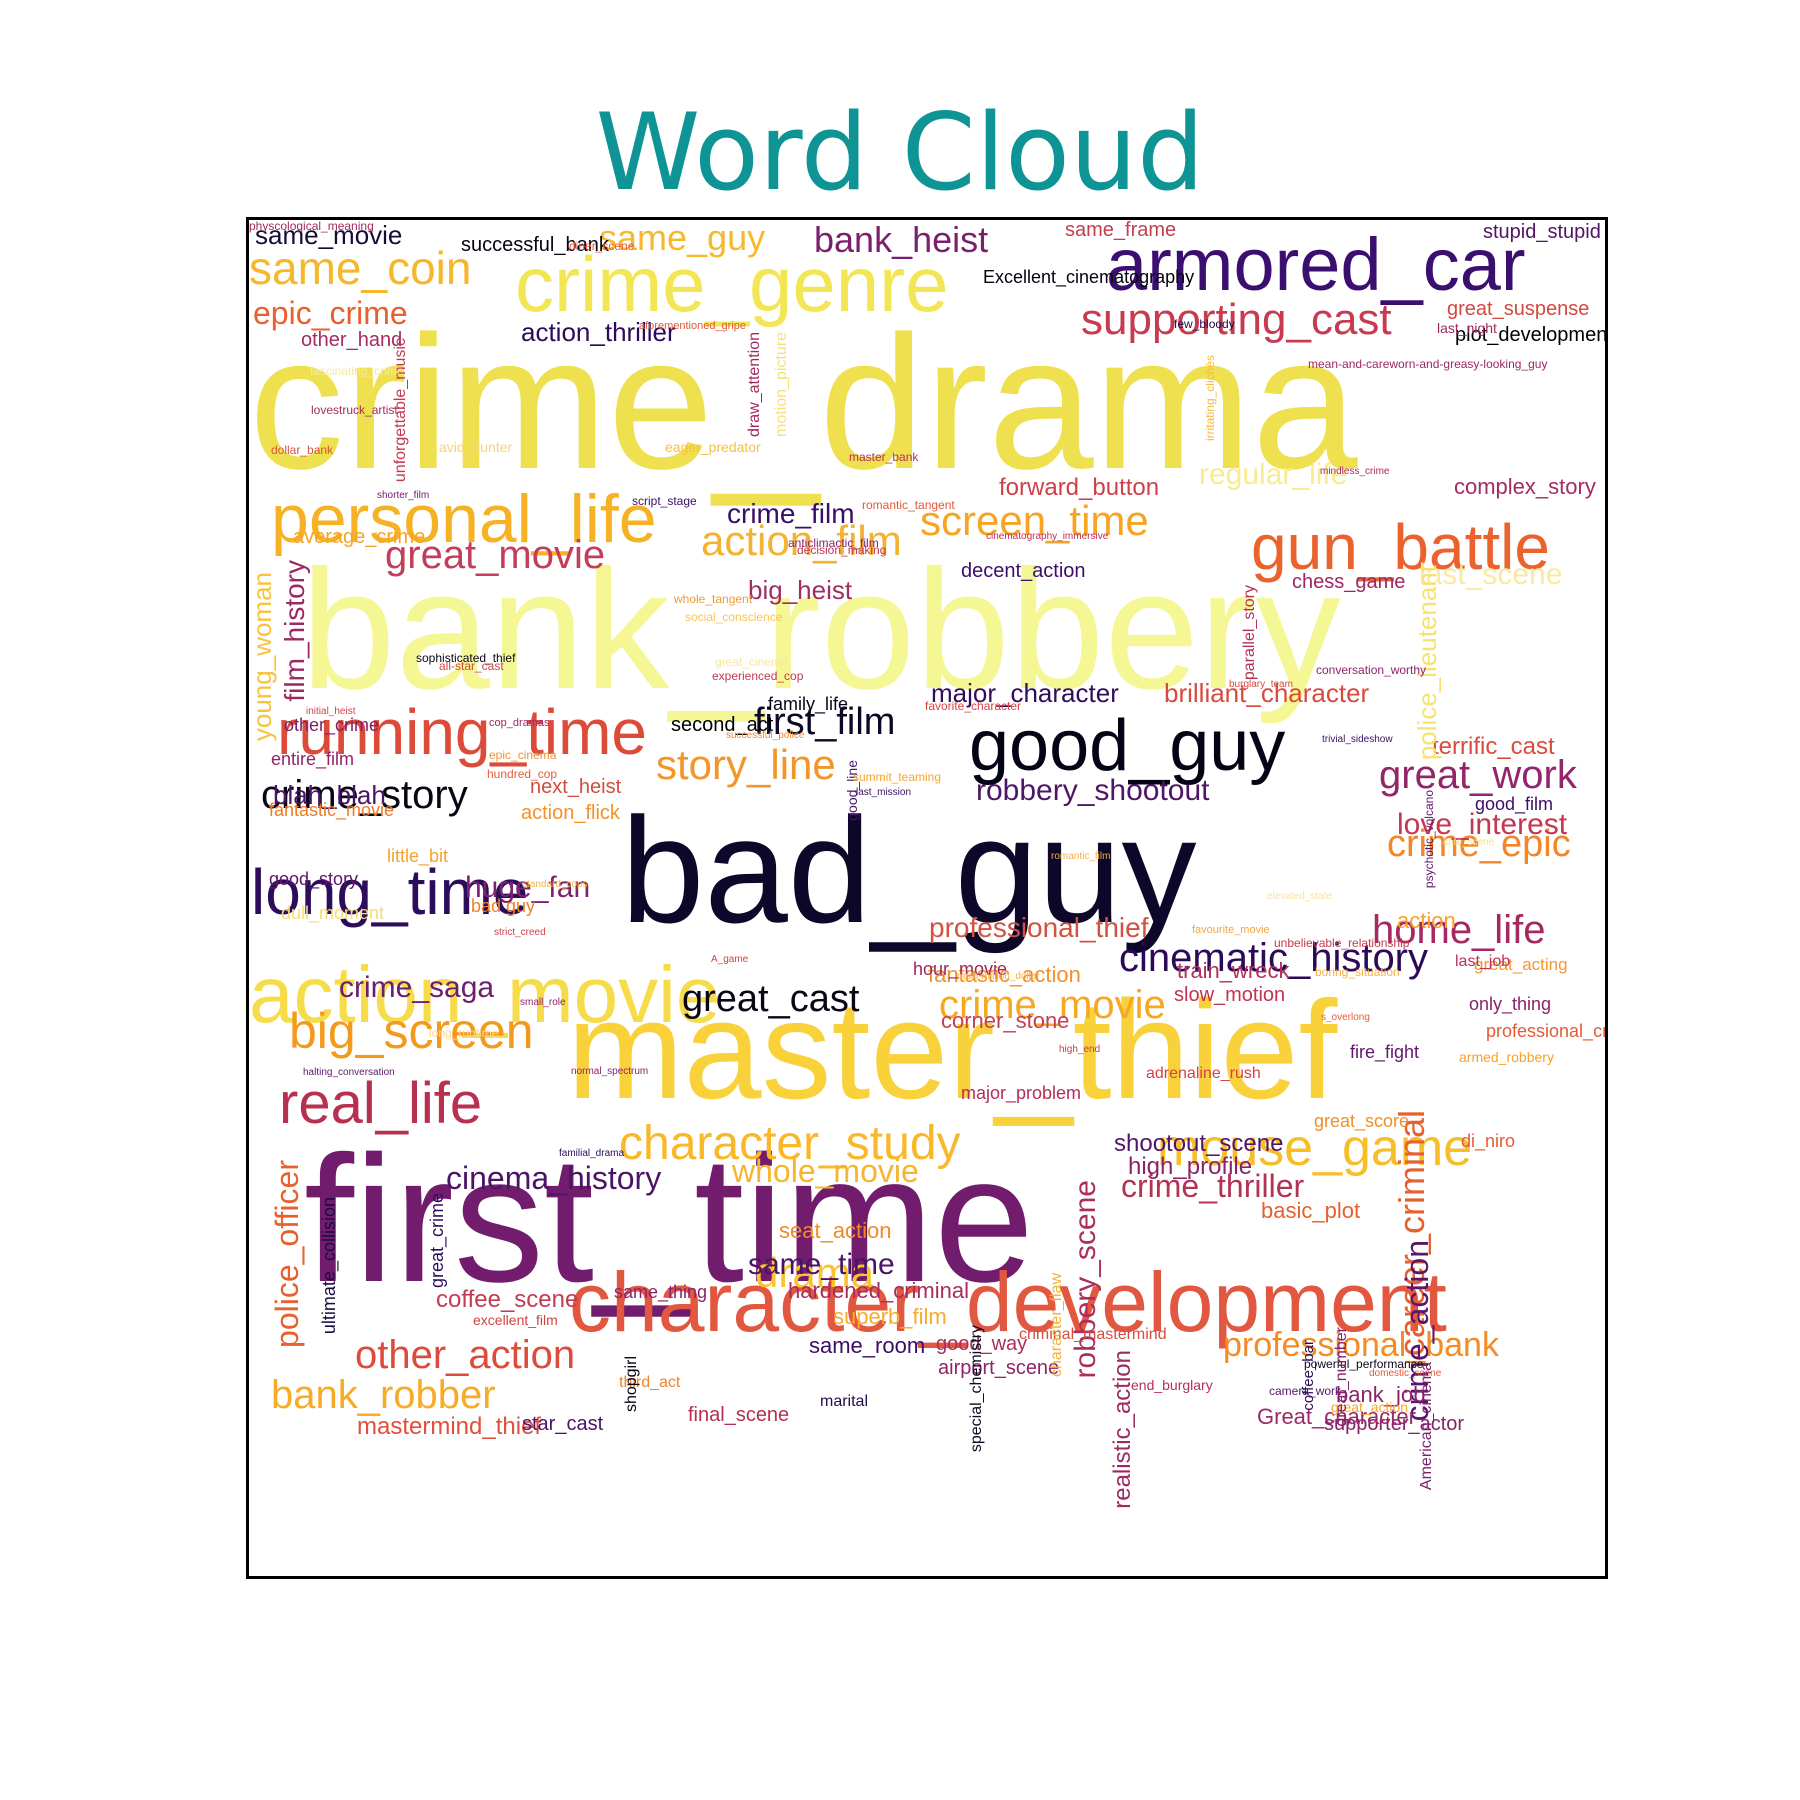 The height and width of the screenshot is (1800, 1800). Describe the element at coordinates (821, 630) in the screenshot. I see `word-bank-robbery: bank_robbery` at that location.